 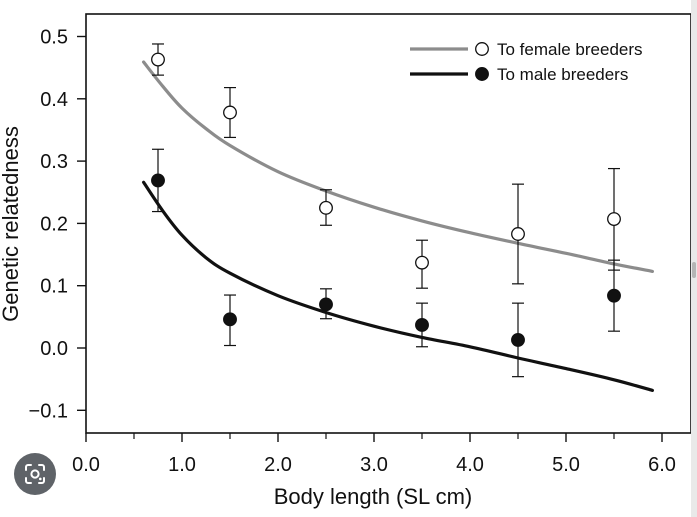 I want to click on y-tick-label: 0.2, so click(x=54, y=224).